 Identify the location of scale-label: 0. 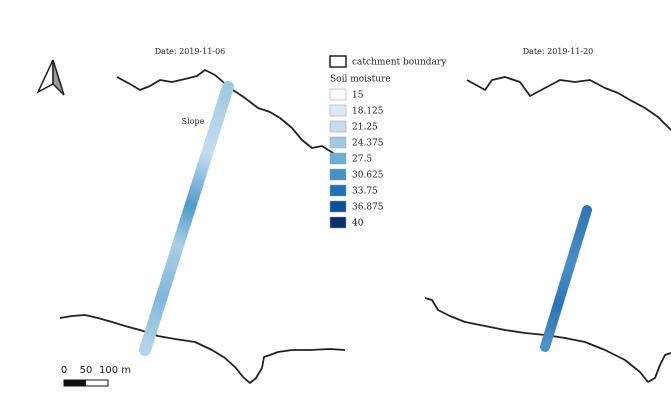
(64, 370).